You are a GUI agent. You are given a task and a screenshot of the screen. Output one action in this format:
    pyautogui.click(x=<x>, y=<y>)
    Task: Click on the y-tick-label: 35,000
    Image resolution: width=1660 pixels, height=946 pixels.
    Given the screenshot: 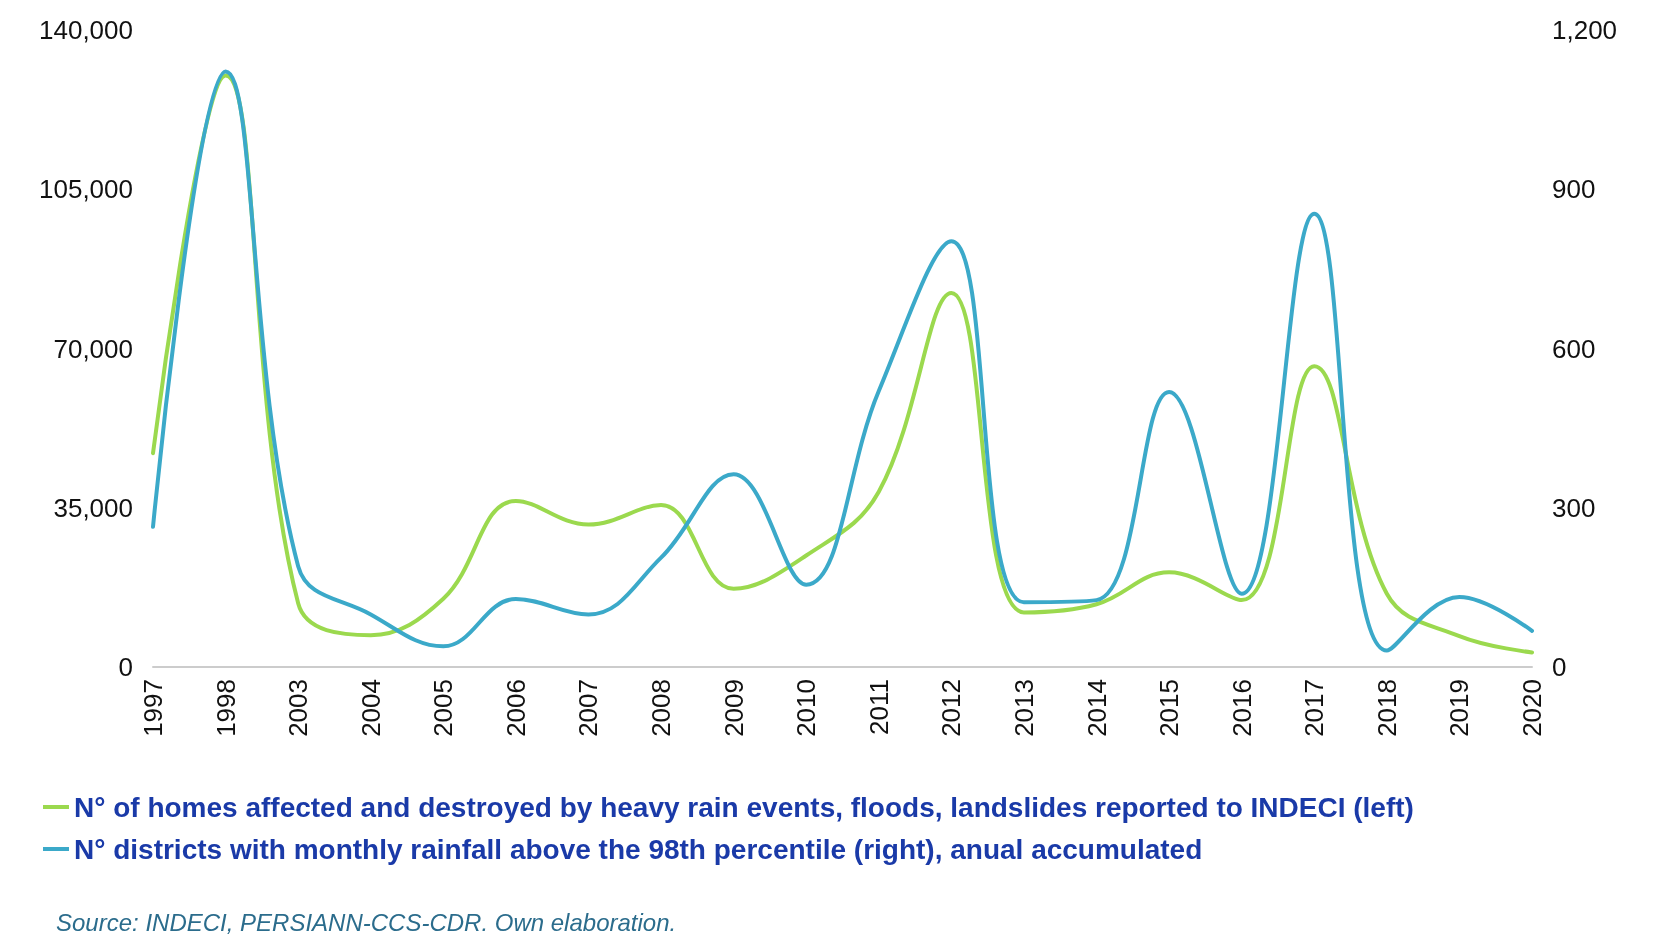 What is the action you would take?
    pyautogui.click(x=93, y=507)
    